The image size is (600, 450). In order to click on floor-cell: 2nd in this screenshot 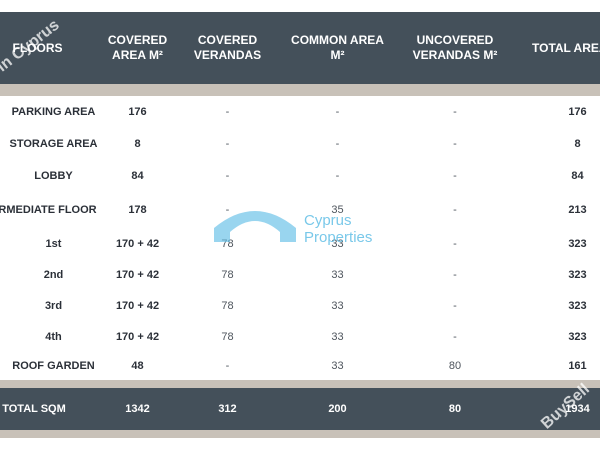, I will do `click(53, 275)`.